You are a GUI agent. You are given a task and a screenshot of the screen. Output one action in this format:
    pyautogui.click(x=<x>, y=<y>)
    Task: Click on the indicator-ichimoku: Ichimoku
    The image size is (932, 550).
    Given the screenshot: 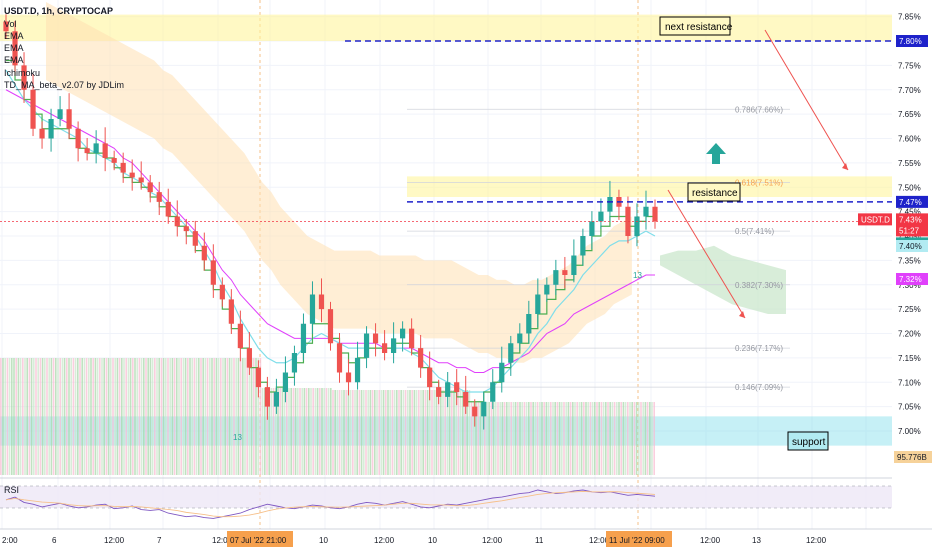 What is the action you would take?
    pyautogui.click(x=22, y=73)
    